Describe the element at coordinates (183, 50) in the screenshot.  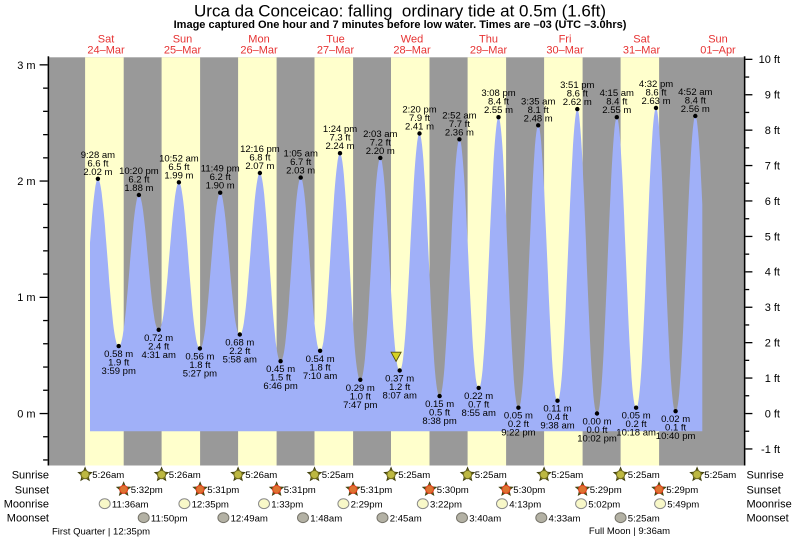
I see `svg-text: 25–Mar` at that location.